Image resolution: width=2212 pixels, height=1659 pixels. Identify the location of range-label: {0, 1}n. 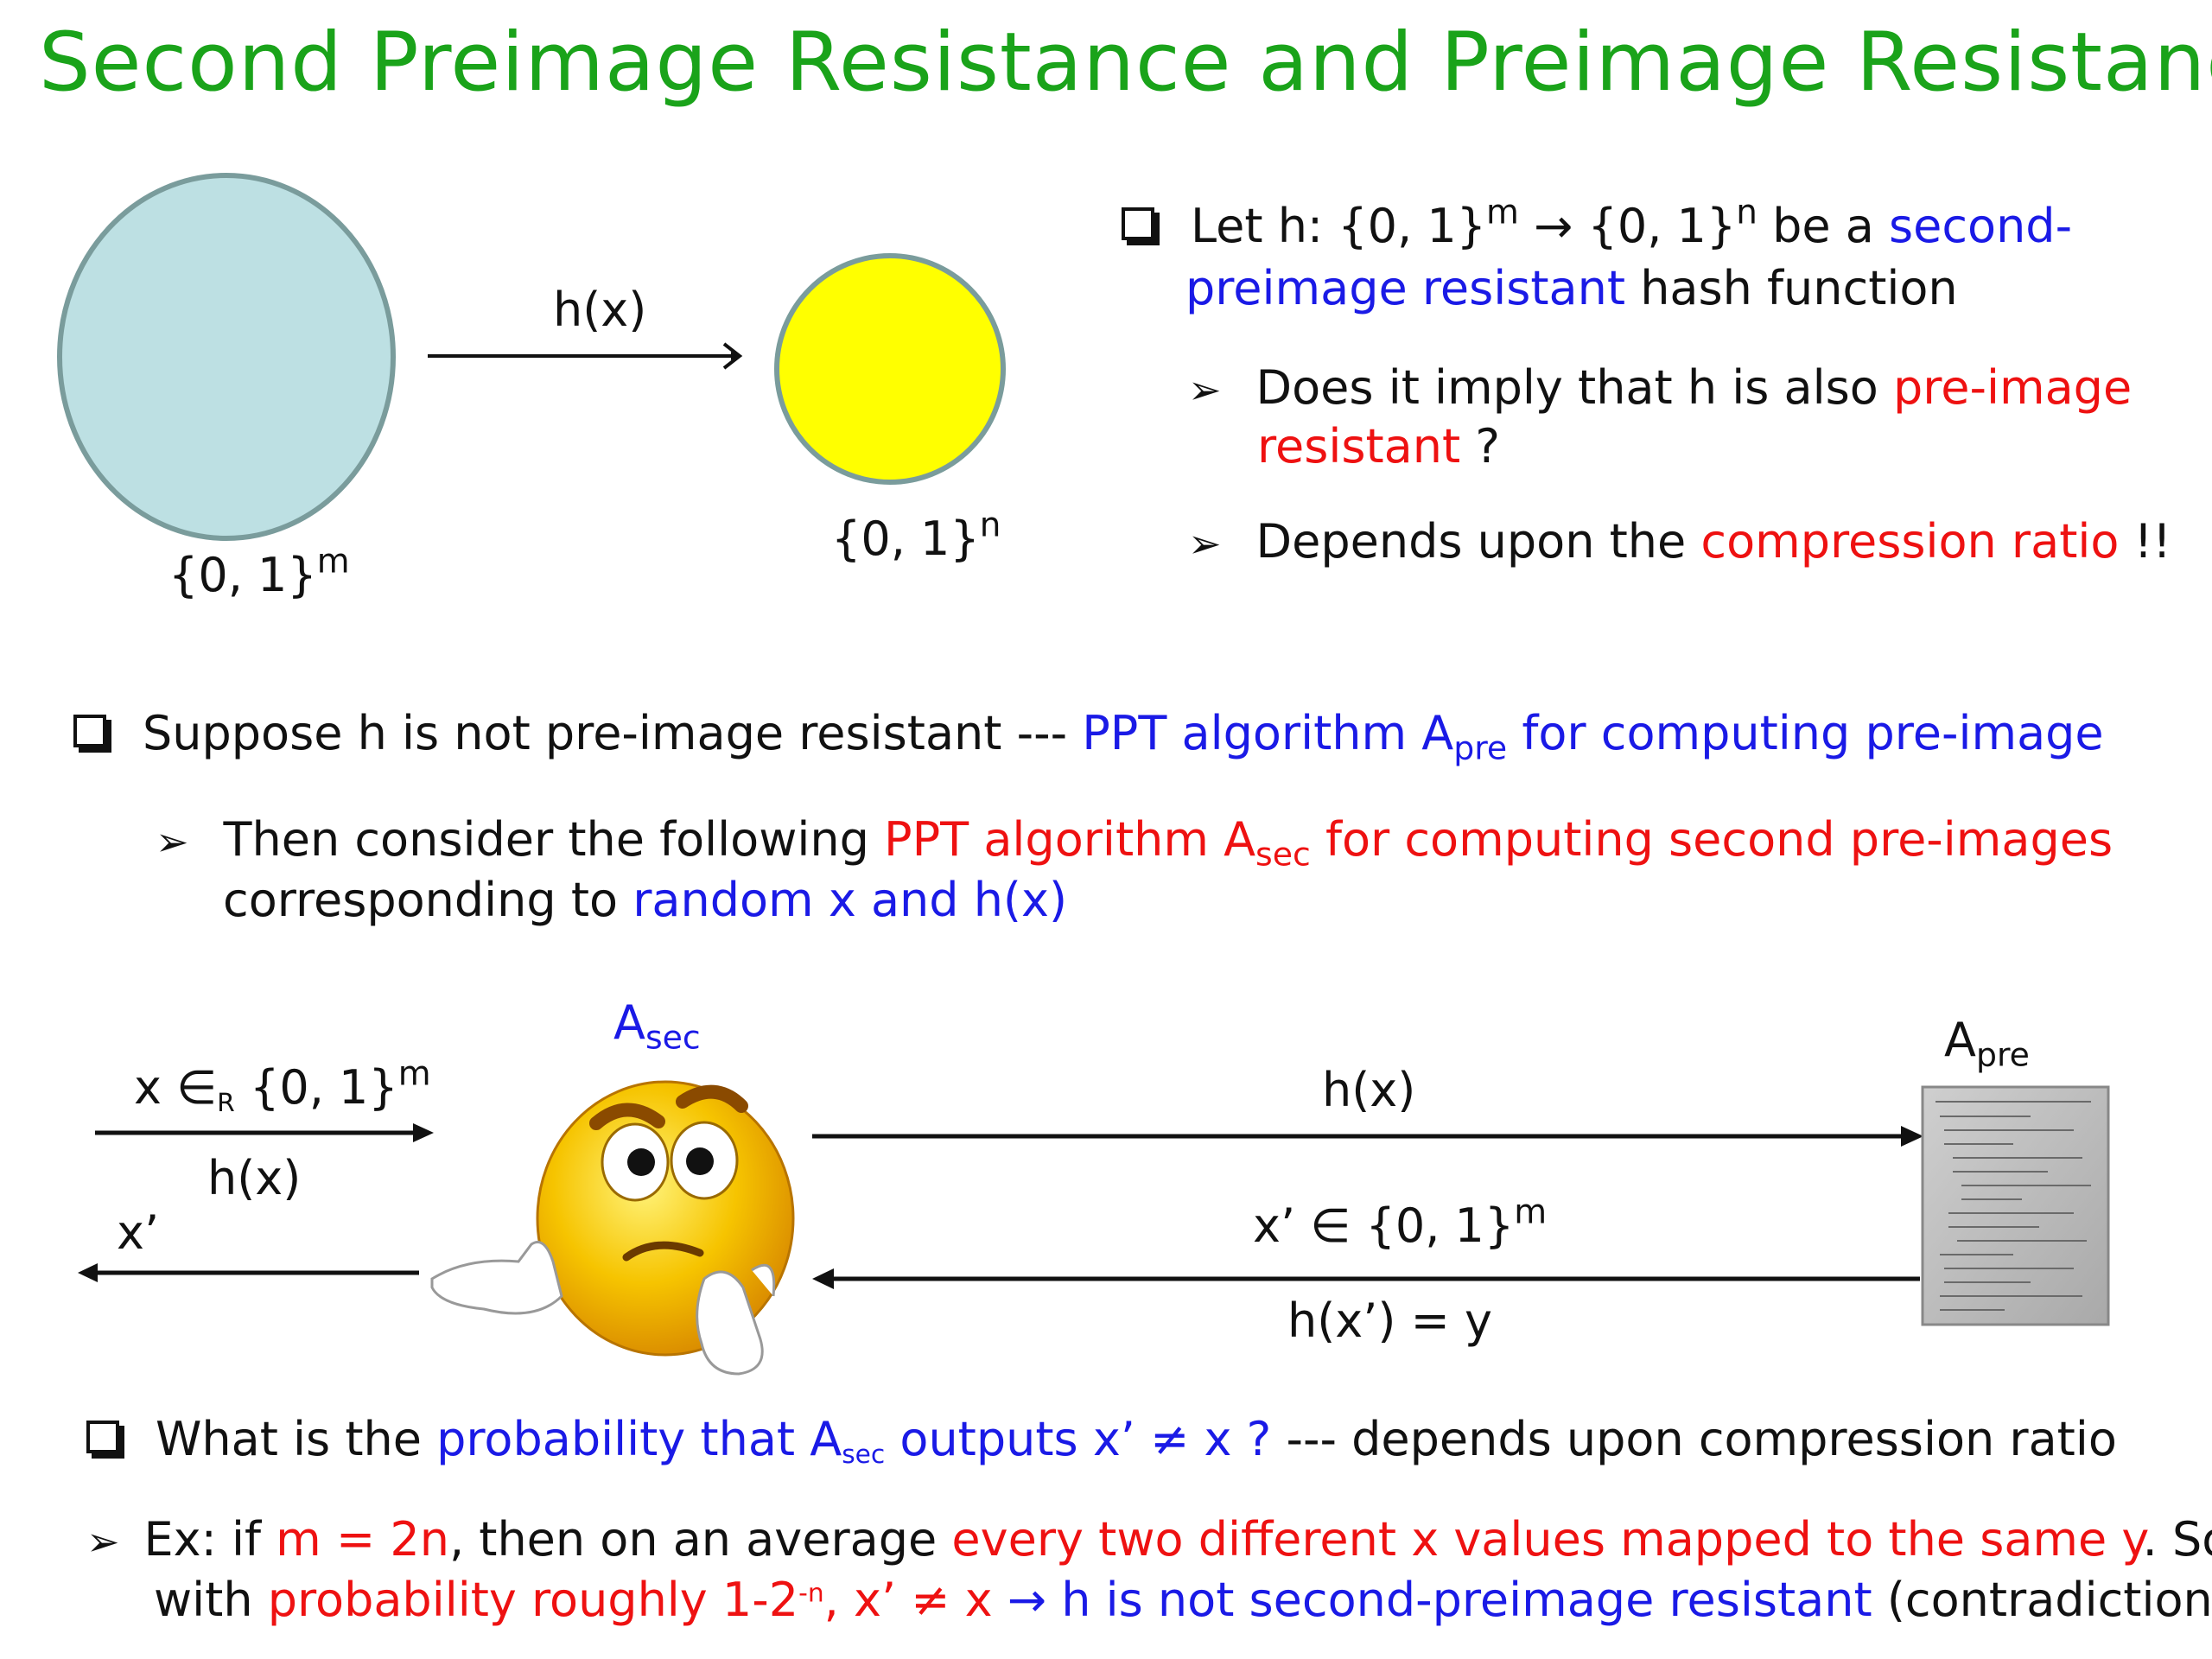
(916, 535).